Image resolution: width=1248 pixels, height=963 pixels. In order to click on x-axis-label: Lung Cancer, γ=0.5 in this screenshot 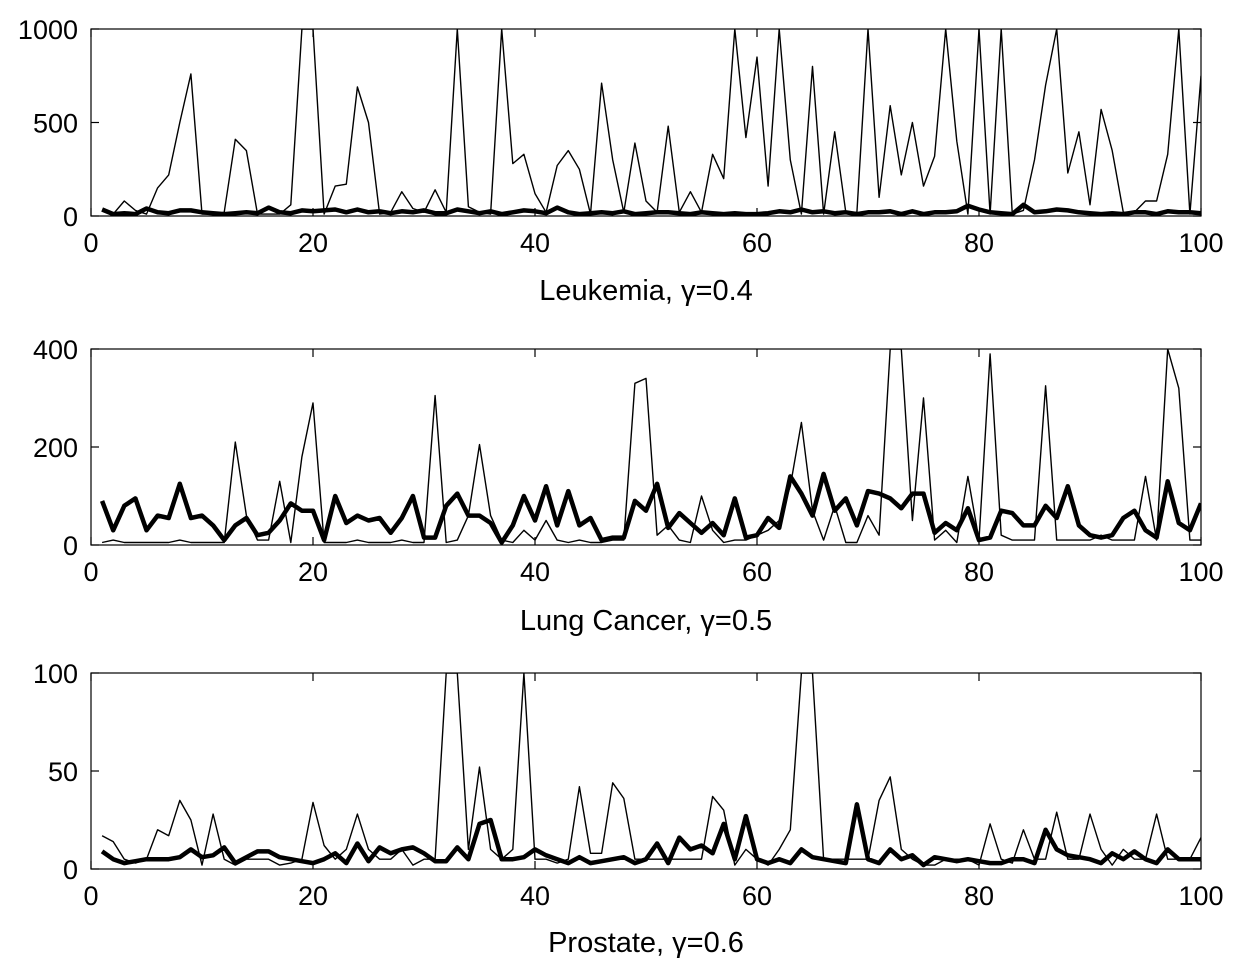, I will do `click(646, 621)`.